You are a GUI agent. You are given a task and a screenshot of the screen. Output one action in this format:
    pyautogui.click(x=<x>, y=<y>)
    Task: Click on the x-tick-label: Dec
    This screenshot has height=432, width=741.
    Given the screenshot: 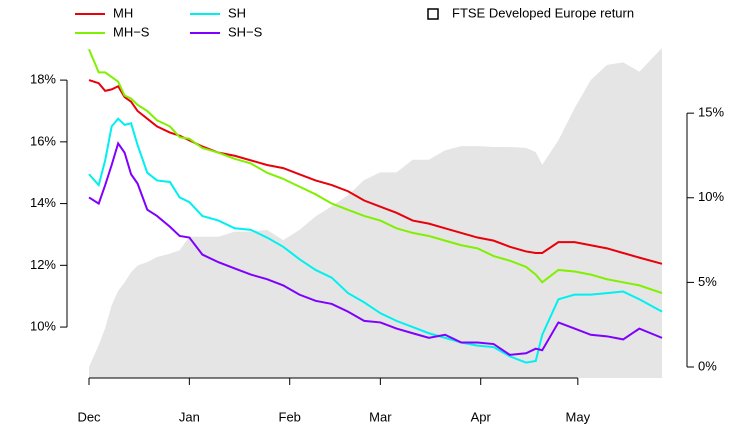 What is the action you would take?
    pyautogui.click(x=89, y=416)
    